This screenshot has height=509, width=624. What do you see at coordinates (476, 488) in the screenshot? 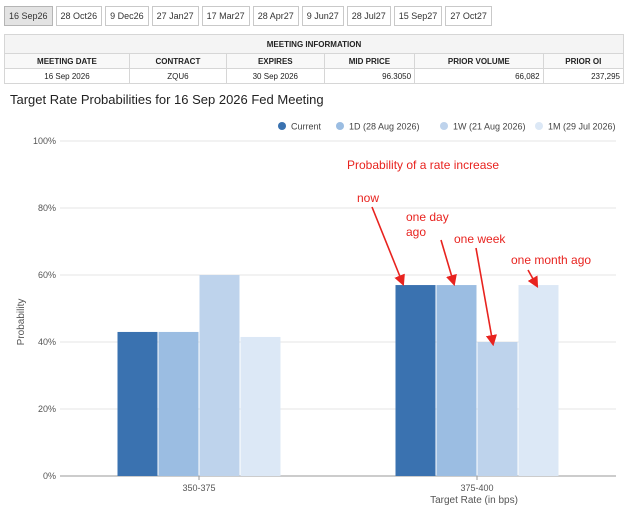
I see `x-tick-label: 375-400` at bounding box center [476, 488].